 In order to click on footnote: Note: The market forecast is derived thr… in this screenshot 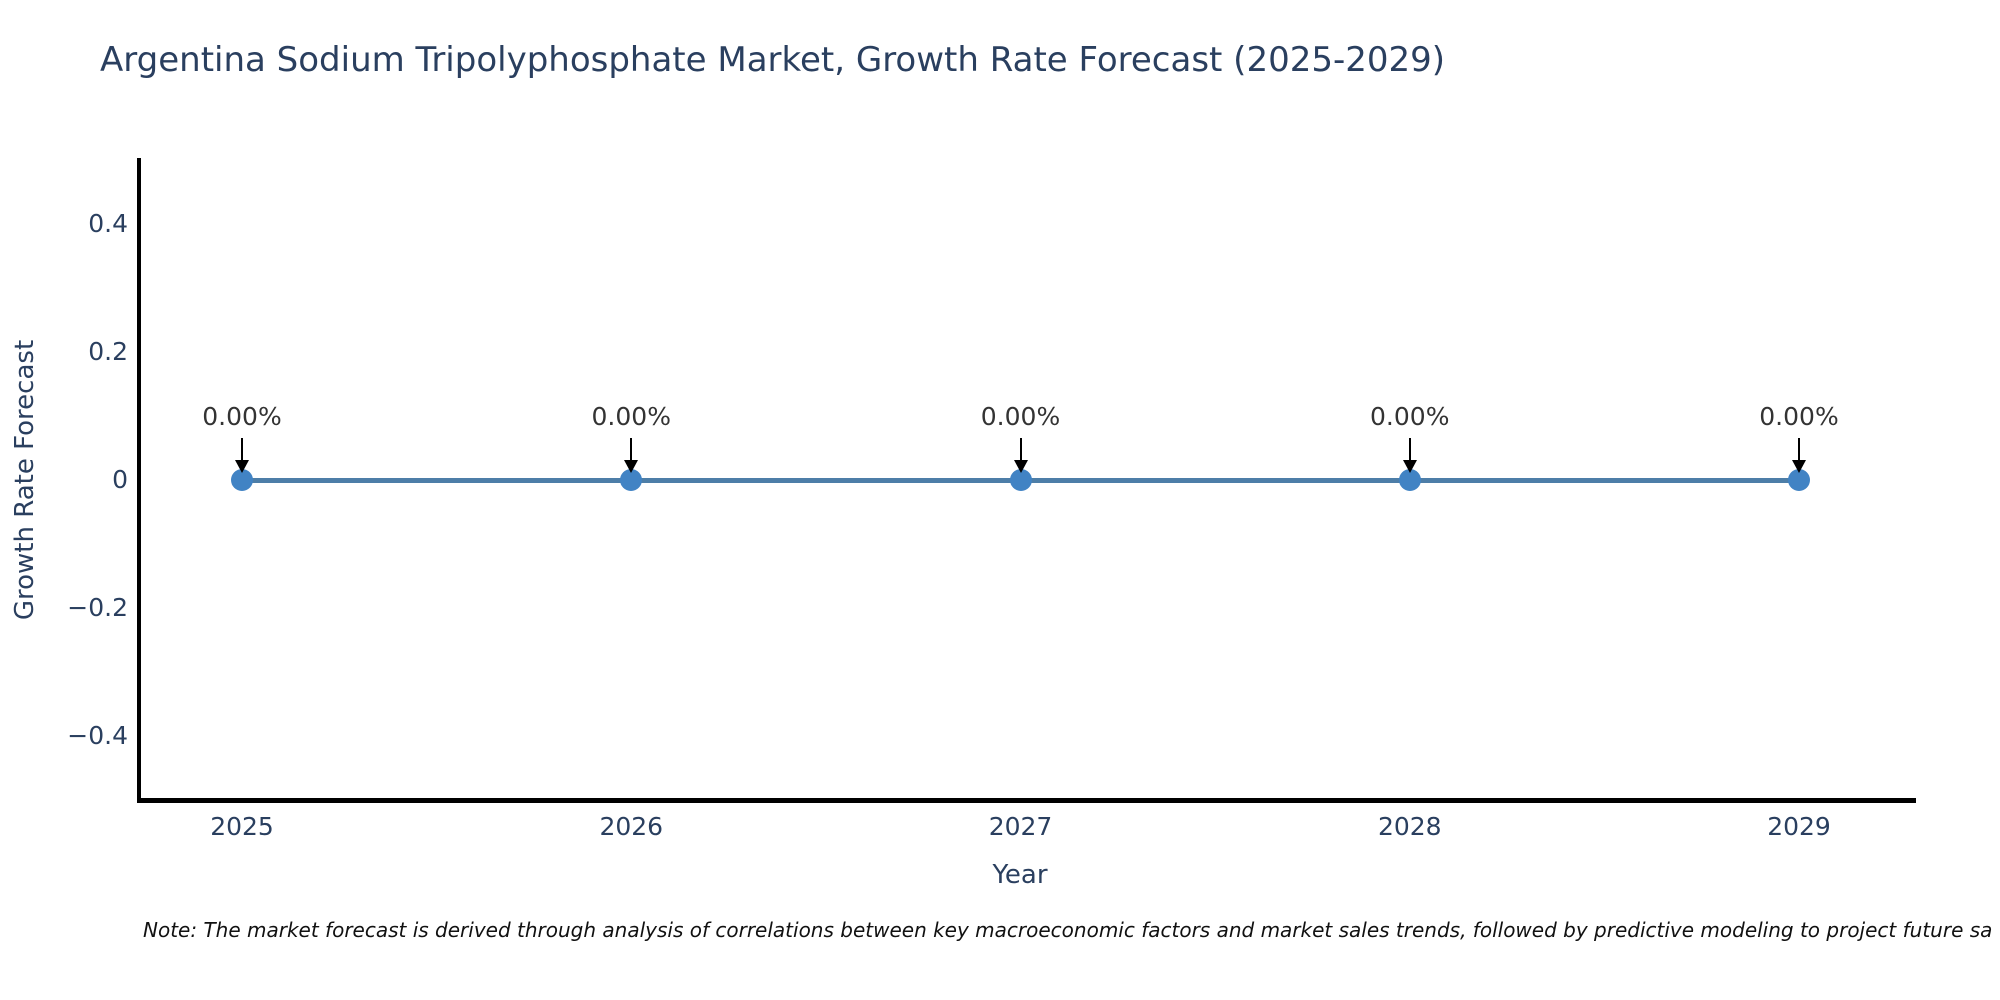, I will do `click(1068, 930)`.